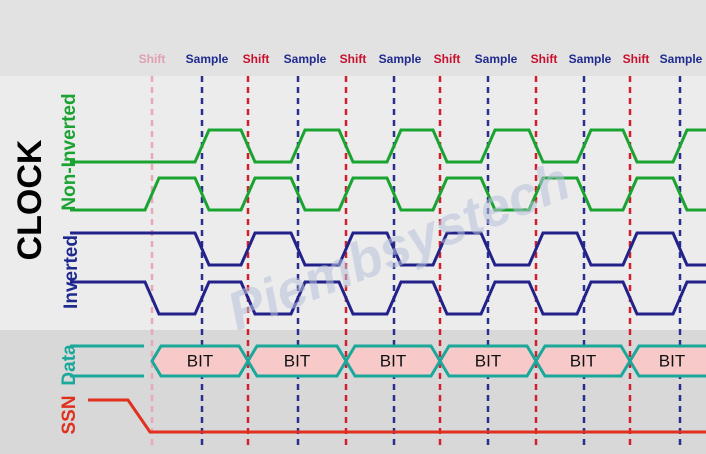 The width and height of the screenshot is (706, 454). What do you see at coordinates (69, 414) in the screenshot?
I see `ssn-label: SSN` at bounding box center [69, 414].